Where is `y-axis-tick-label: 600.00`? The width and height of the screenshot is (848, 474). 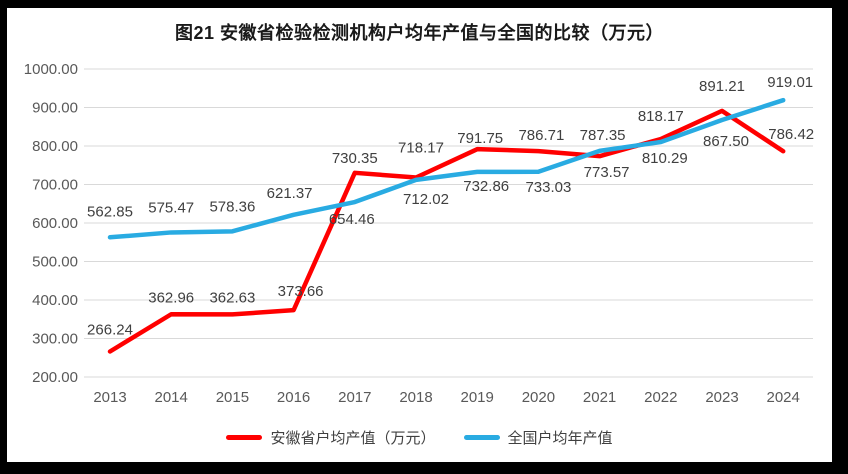 y-axis-tick-label: 600.00 is located at coordinates (55, 223).